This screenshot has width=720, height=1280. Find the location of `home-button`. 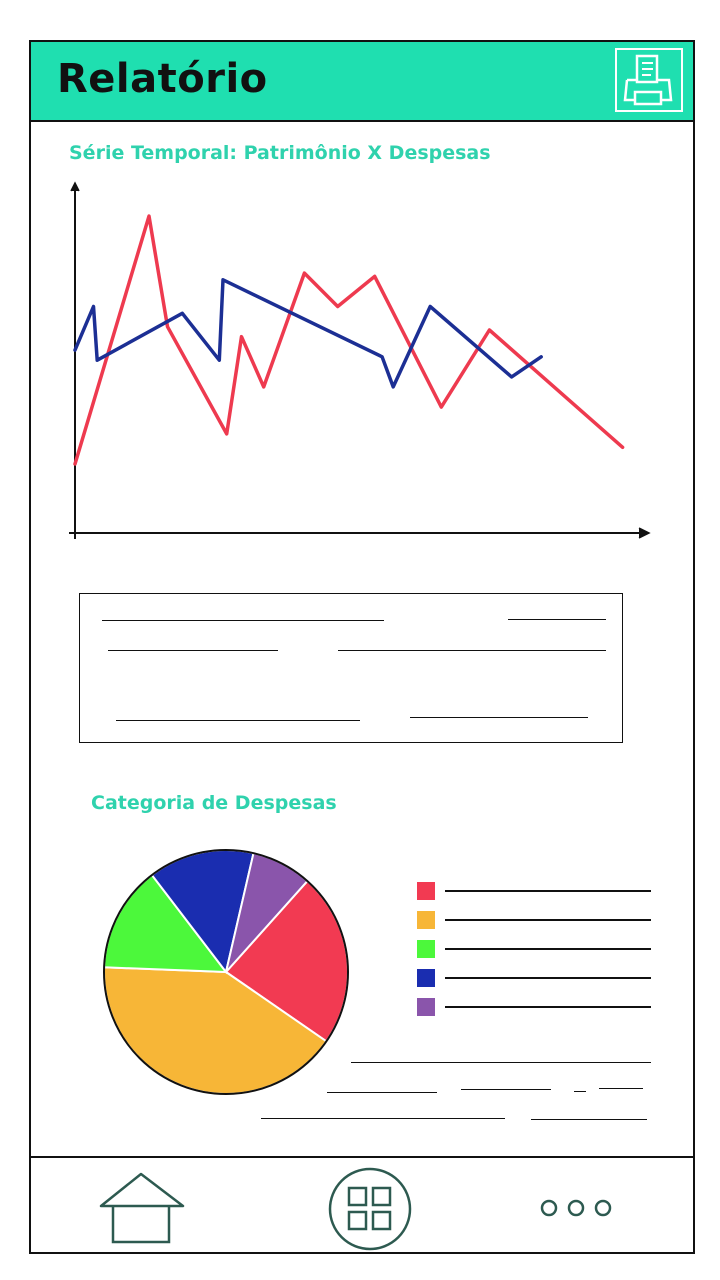

home-button is located at coordinates (142, 1208).